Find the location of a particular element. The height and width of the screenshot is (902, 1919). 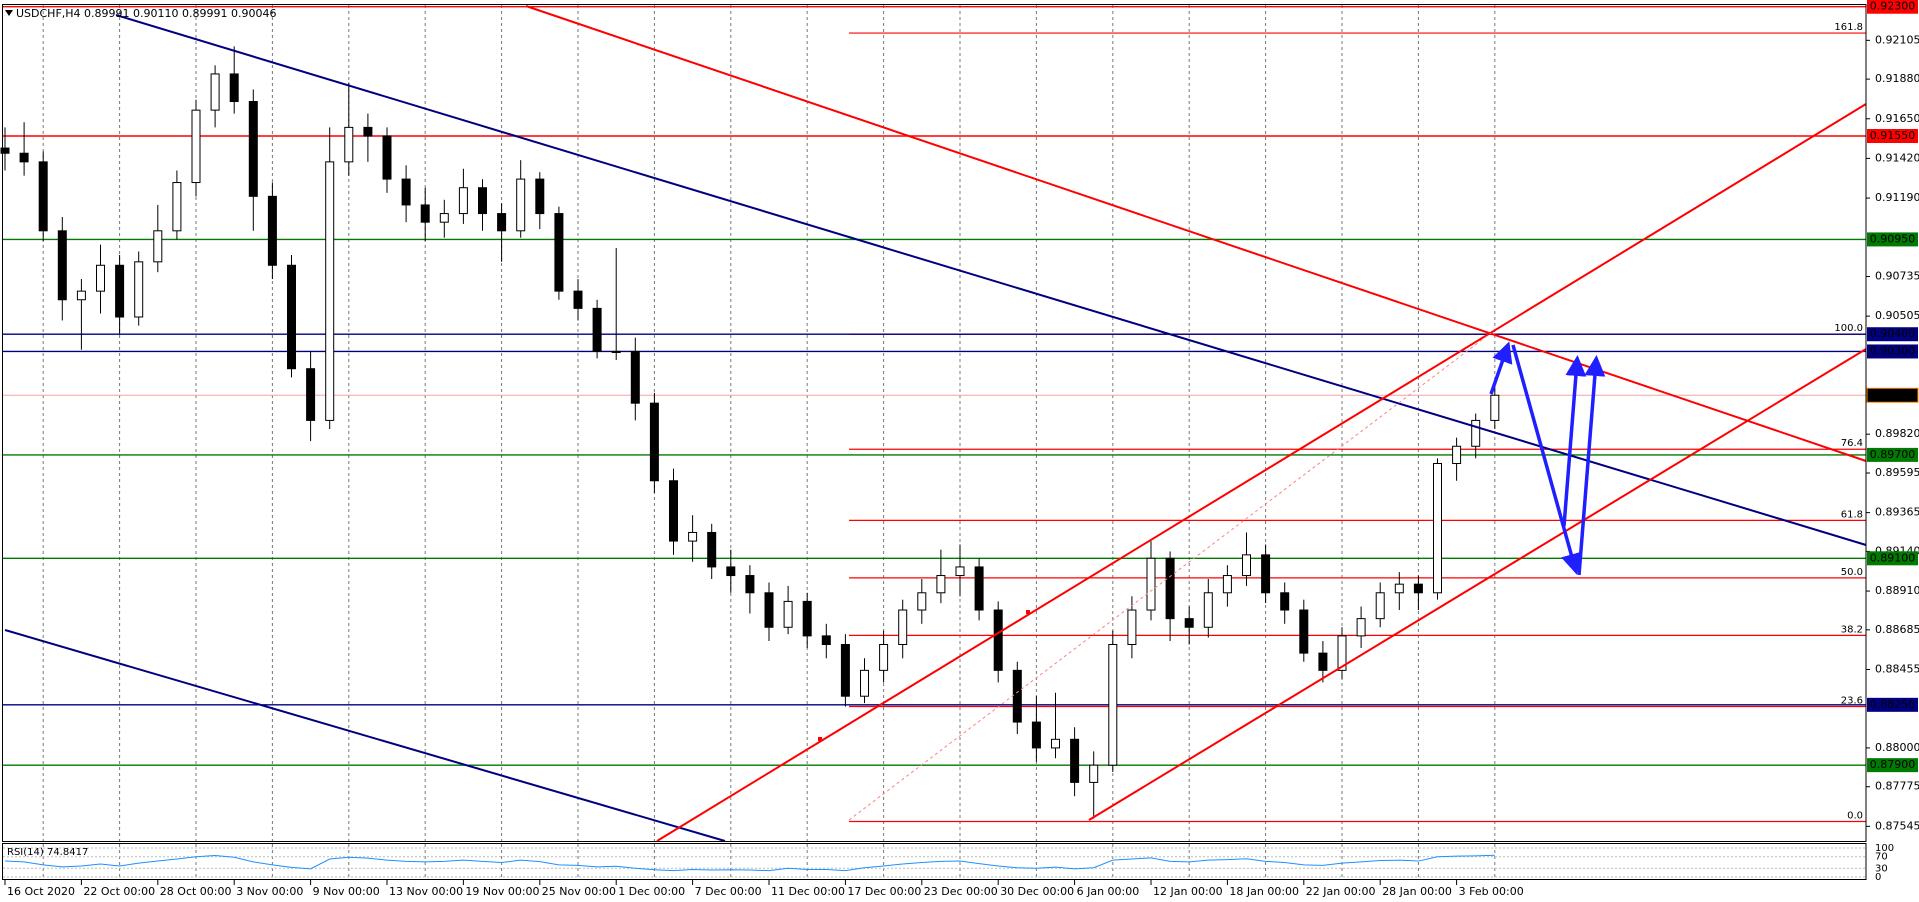

rsi-line is located at coordinates (749, 863).